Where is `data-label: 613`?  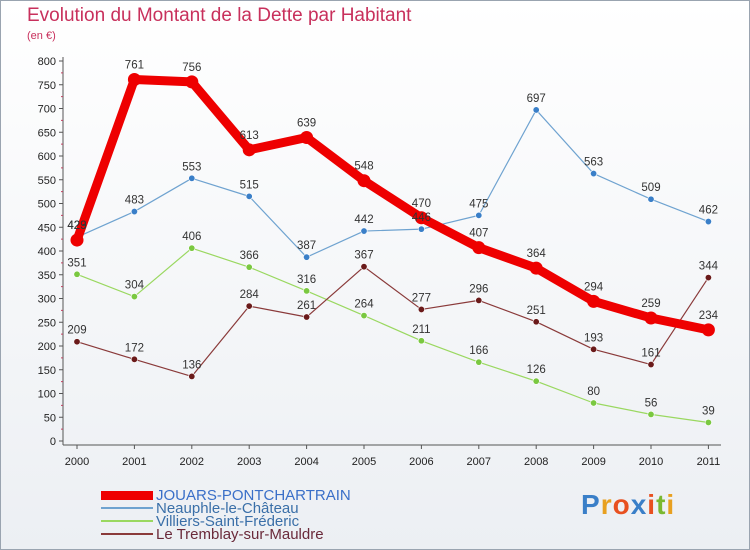 data-label: 613 is located at coordinates (249, 136).